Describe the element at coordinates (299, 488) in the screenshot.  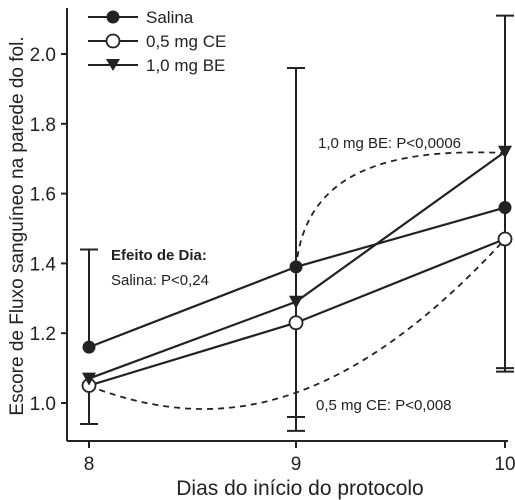
I see `x-axis-label: Dias do início do protocolo` at that location.